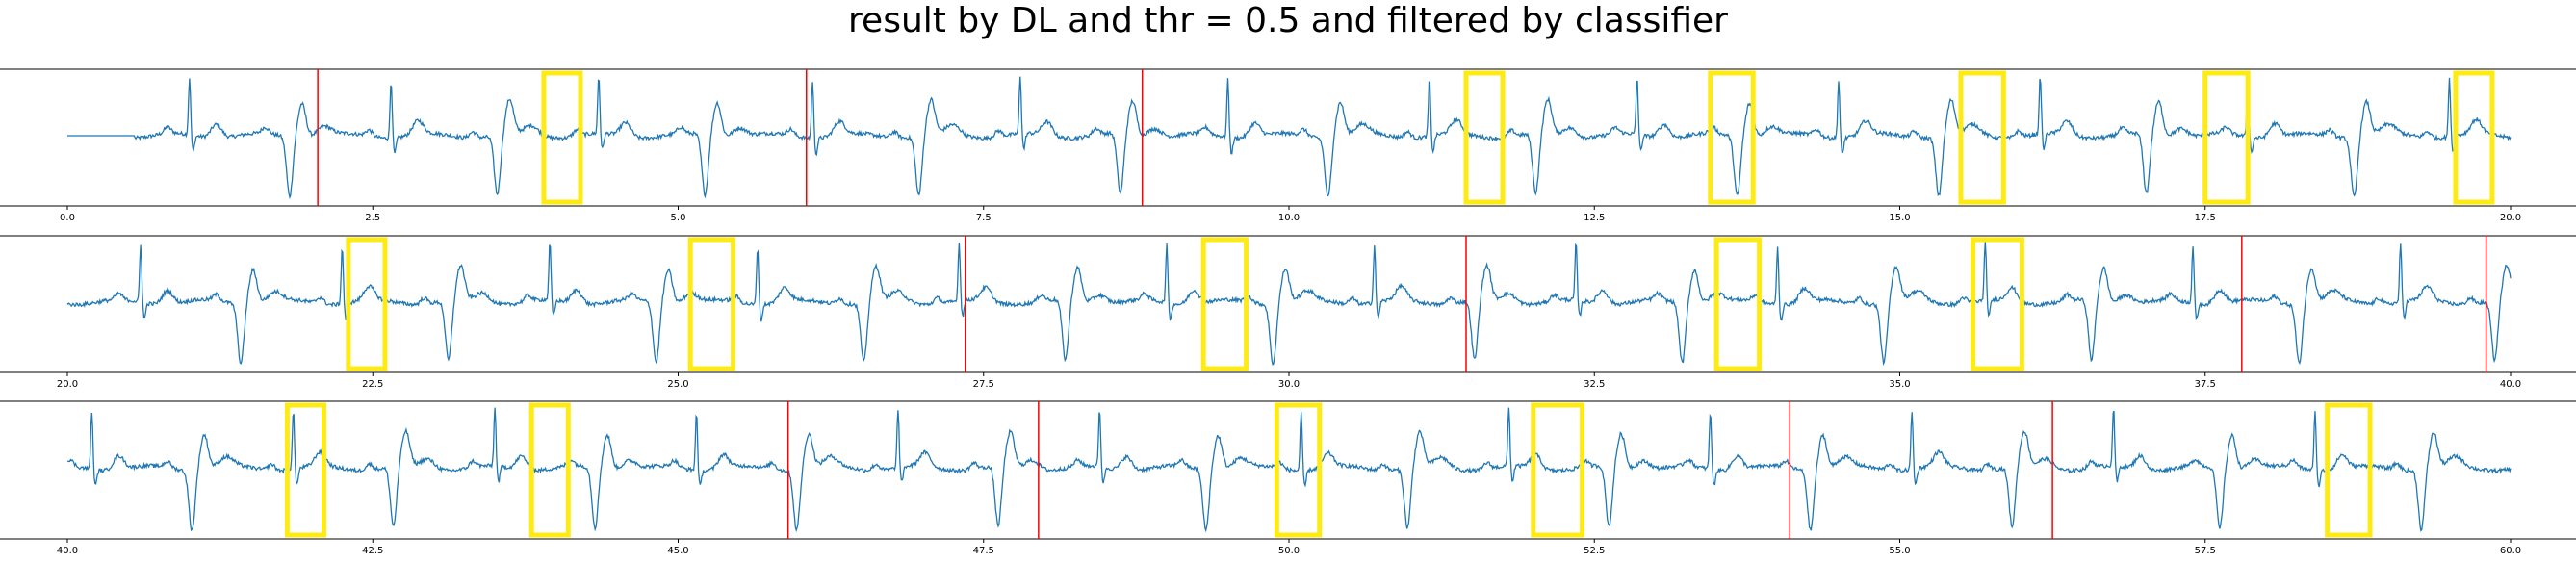  I want to click on x-tick-label: 25.0, so click(678, 385).